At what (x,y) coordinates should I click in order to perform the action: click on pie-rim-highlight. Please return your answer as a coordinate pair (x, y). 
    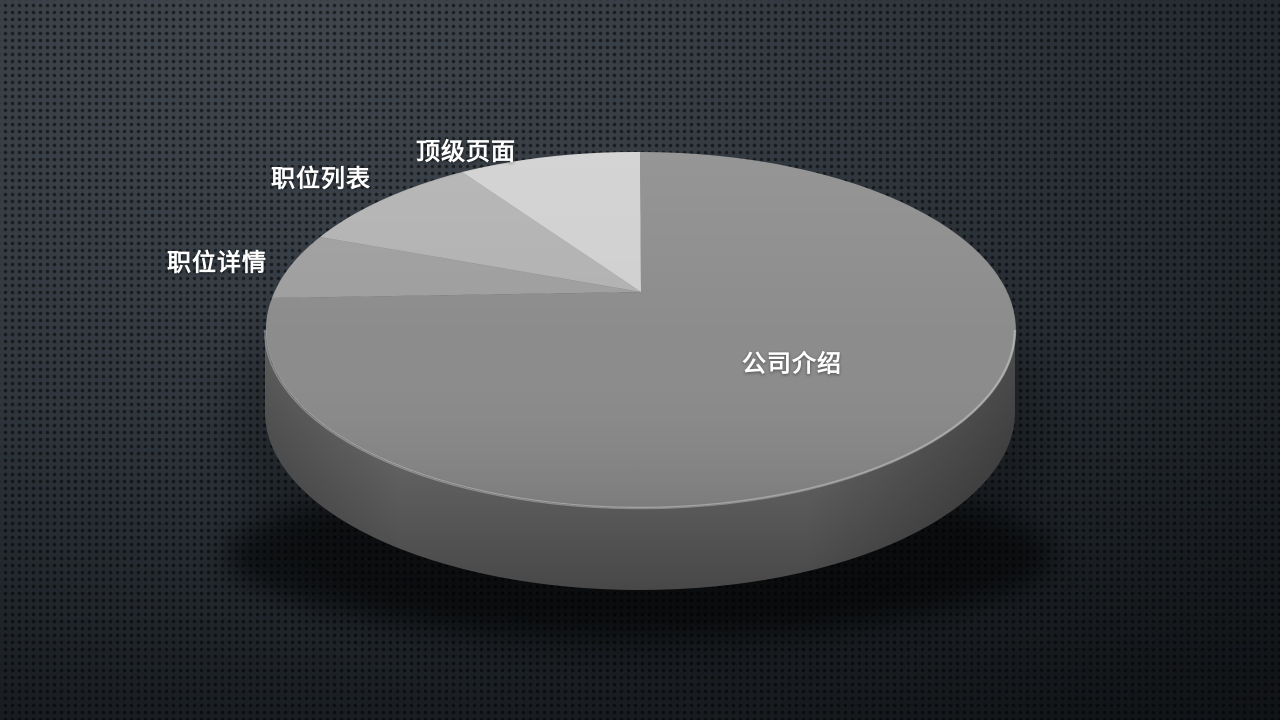
    Looking at the image, I should click on (640, 419).